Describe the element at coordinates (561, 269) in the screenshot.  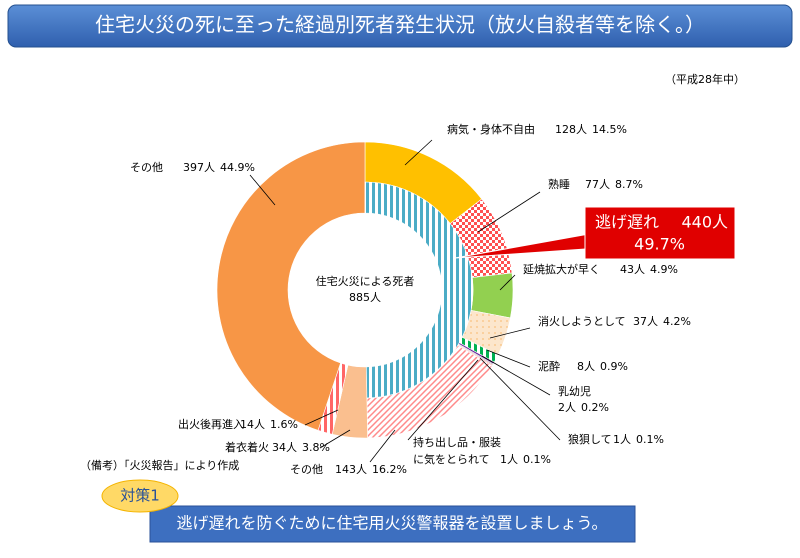
I see `segment-label: 延焼拡大が早く` at that location.